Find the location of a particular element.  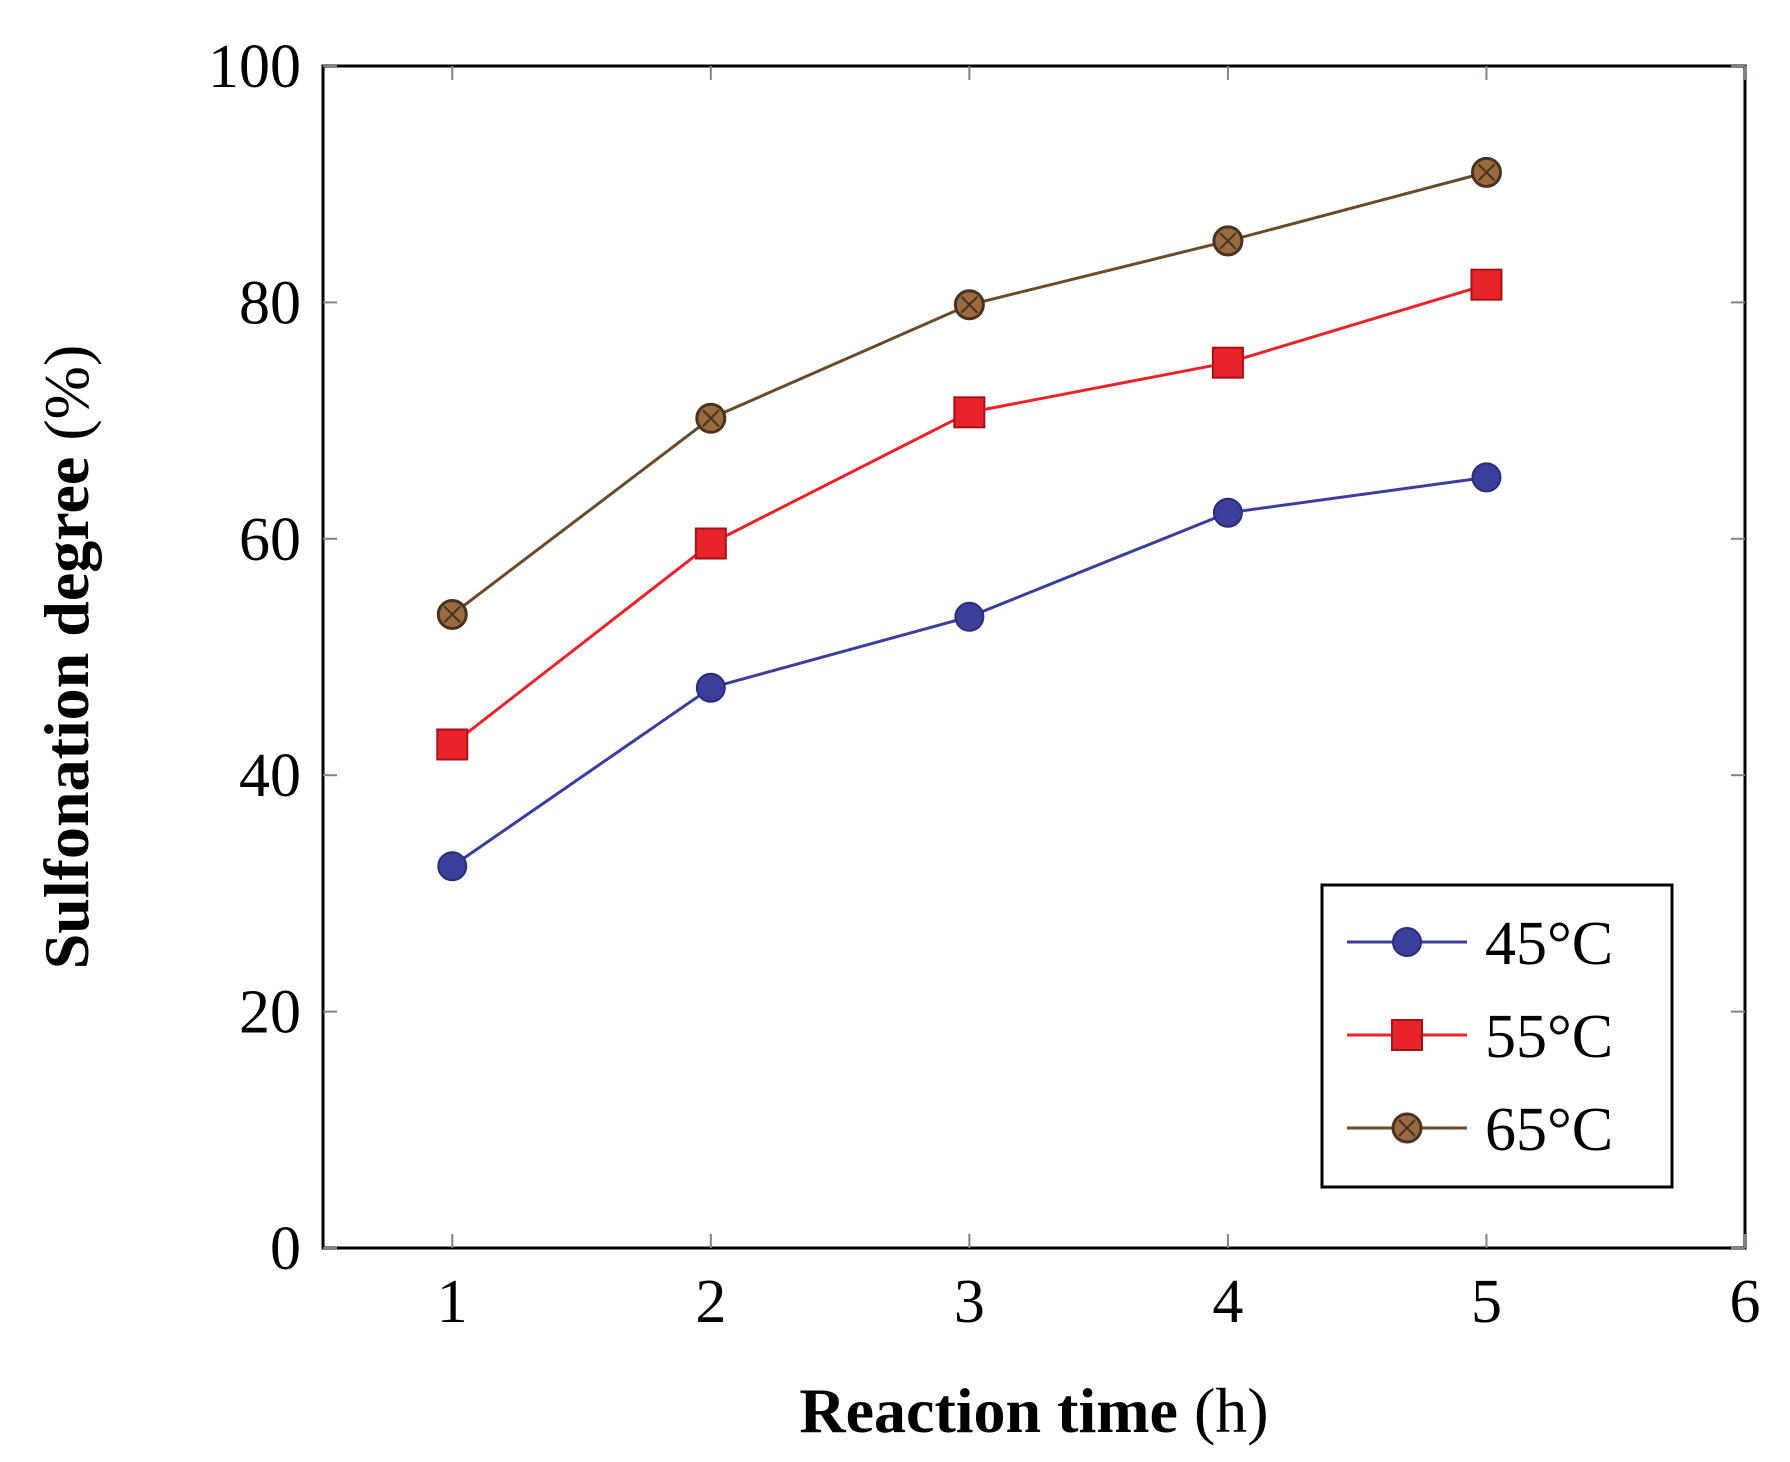

x-axis-label: Reaction time (h) is located at coordinates (1033, 1410).